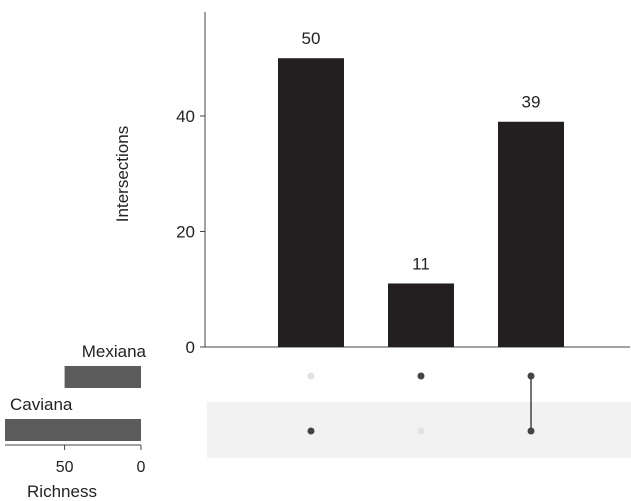 The image size is (631, 501). Describe the element at coordinates (421, 263) in the screenshot. I see `bar-value-label: 11` at that location.